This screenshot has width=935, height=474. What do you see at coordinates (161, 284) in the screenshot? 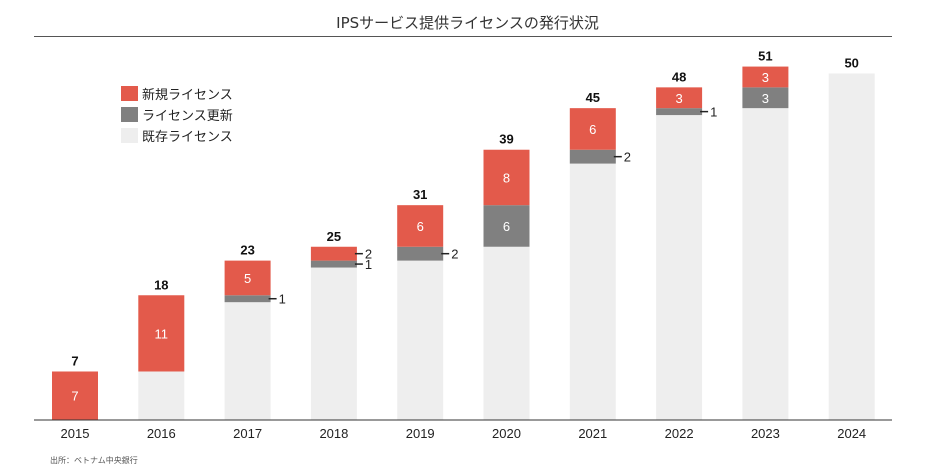
I see `total-label-2016: 18` at bounding box center [161, 284].